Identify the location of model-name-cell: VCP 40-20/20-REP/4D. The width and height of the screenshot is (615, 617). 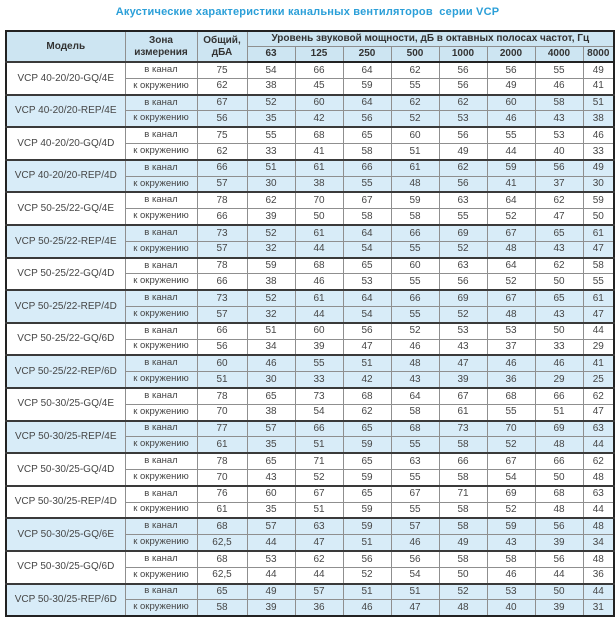
(65, 175).